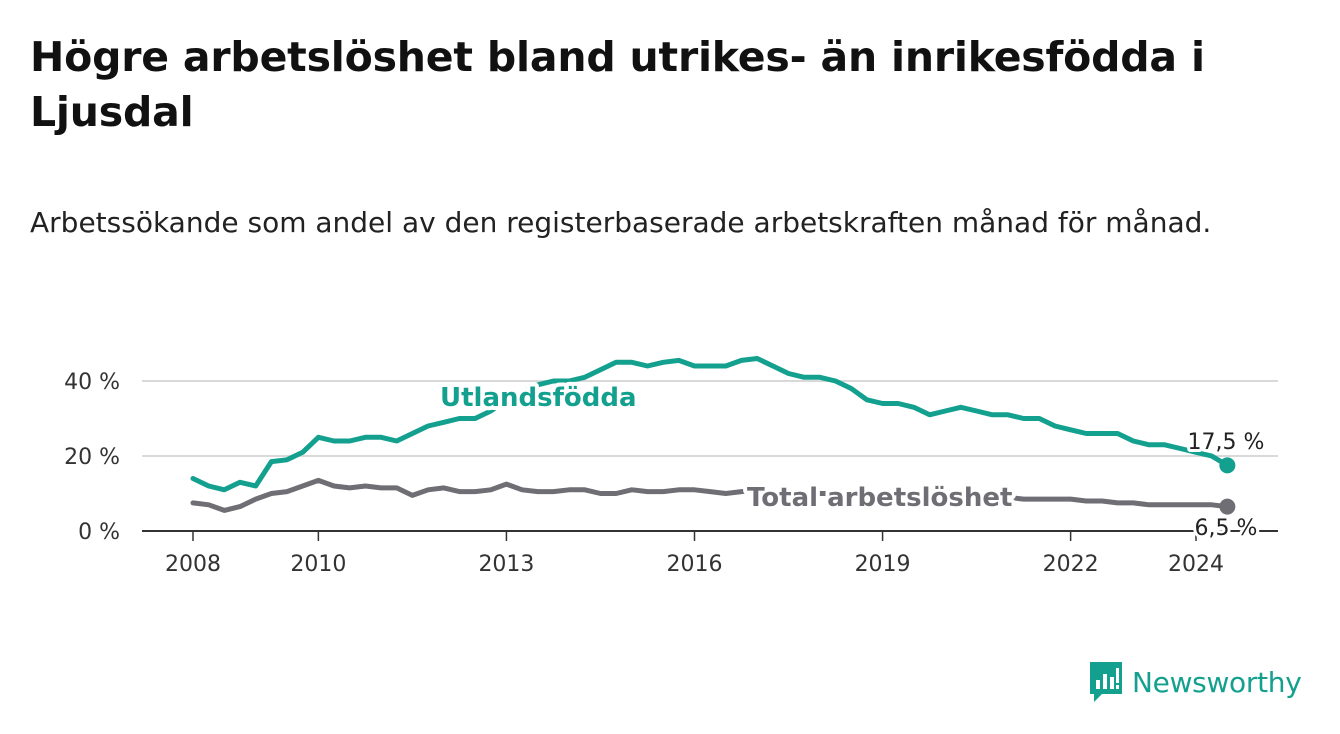  I want to click on y-tick-label: 0 %, so click(99, 532).